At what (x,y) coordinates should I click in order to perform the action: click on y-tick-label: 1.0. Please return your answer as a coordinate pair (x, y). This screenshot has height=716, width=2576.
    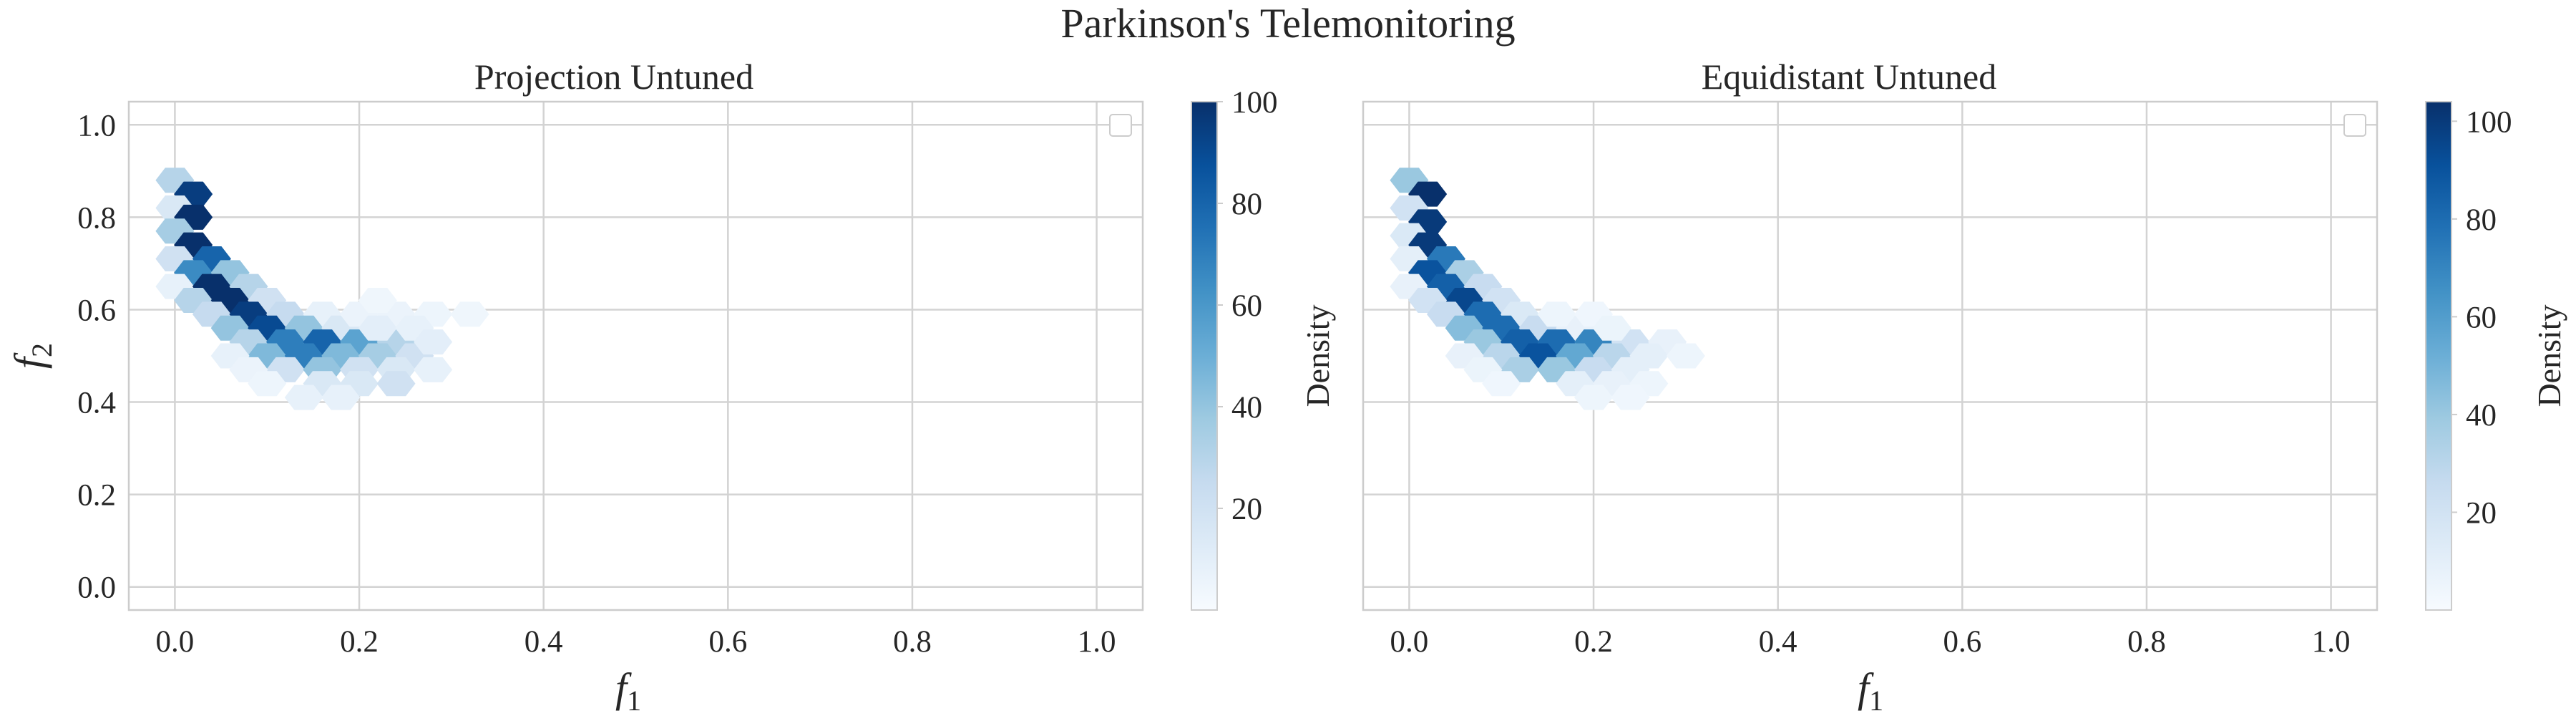
    Looking at the image, I should click on (96, 125).